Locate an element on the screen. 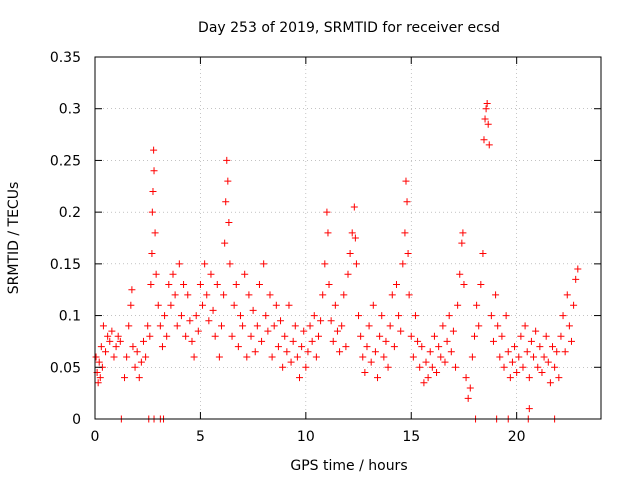  x-tick-label: 0 is located at coordinates (95, 437).